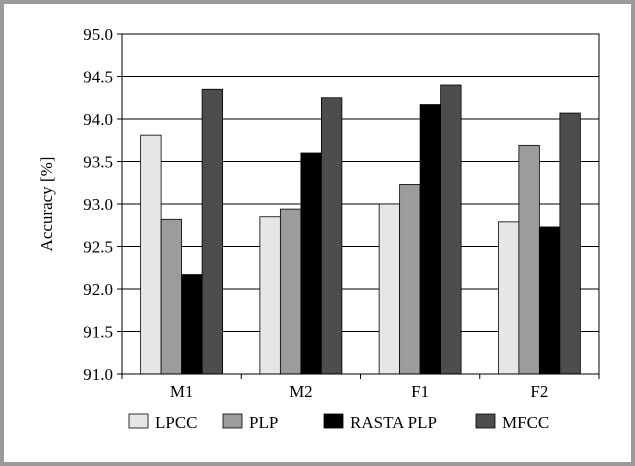 The width and height of the screenshot is (635, 466). I want to click on legend-swatch-rasta-plp, so click(333, 421).